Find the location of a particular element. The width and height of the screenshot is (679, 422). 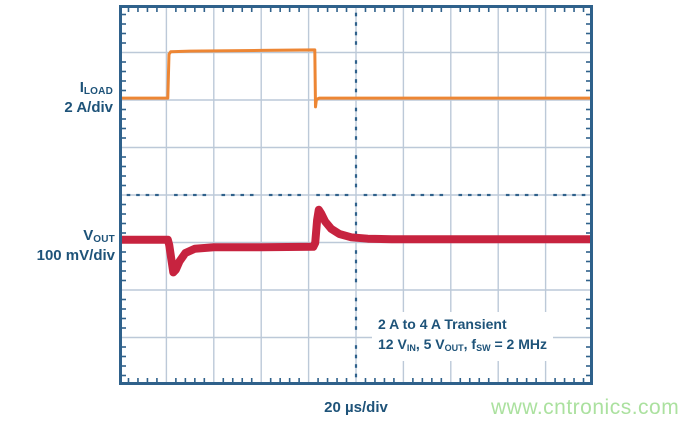

annotation-line2: 12 VIN, 5 VOUT, fSW = 2 MHz is located at coordinates (462, 344).